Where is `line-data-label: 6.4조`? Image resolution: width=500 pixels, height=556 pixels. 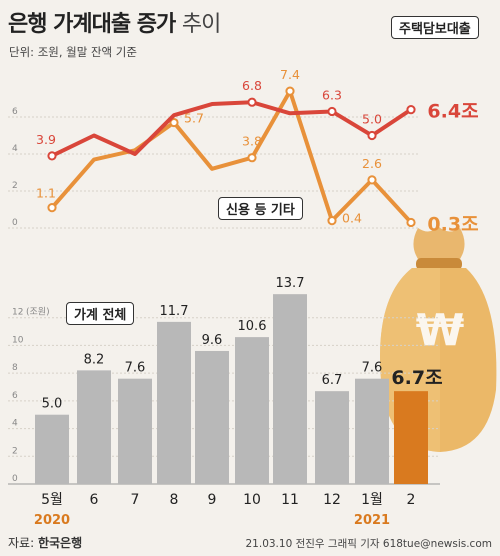 line-data-label: 6.4조 is located at coordinates (452, 112).